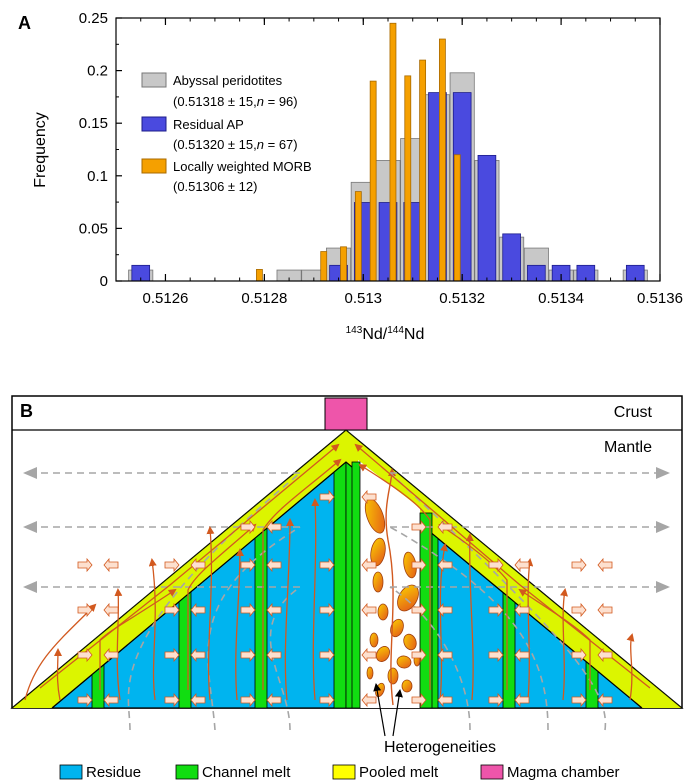 Image resolution: width=685 pixels, height=782 pixels. What do you see at coordinates (215, 144) in the screenshot?
I see `stat-residual-text: (0.51320 ± 15,` at bounding box center [215, 144].